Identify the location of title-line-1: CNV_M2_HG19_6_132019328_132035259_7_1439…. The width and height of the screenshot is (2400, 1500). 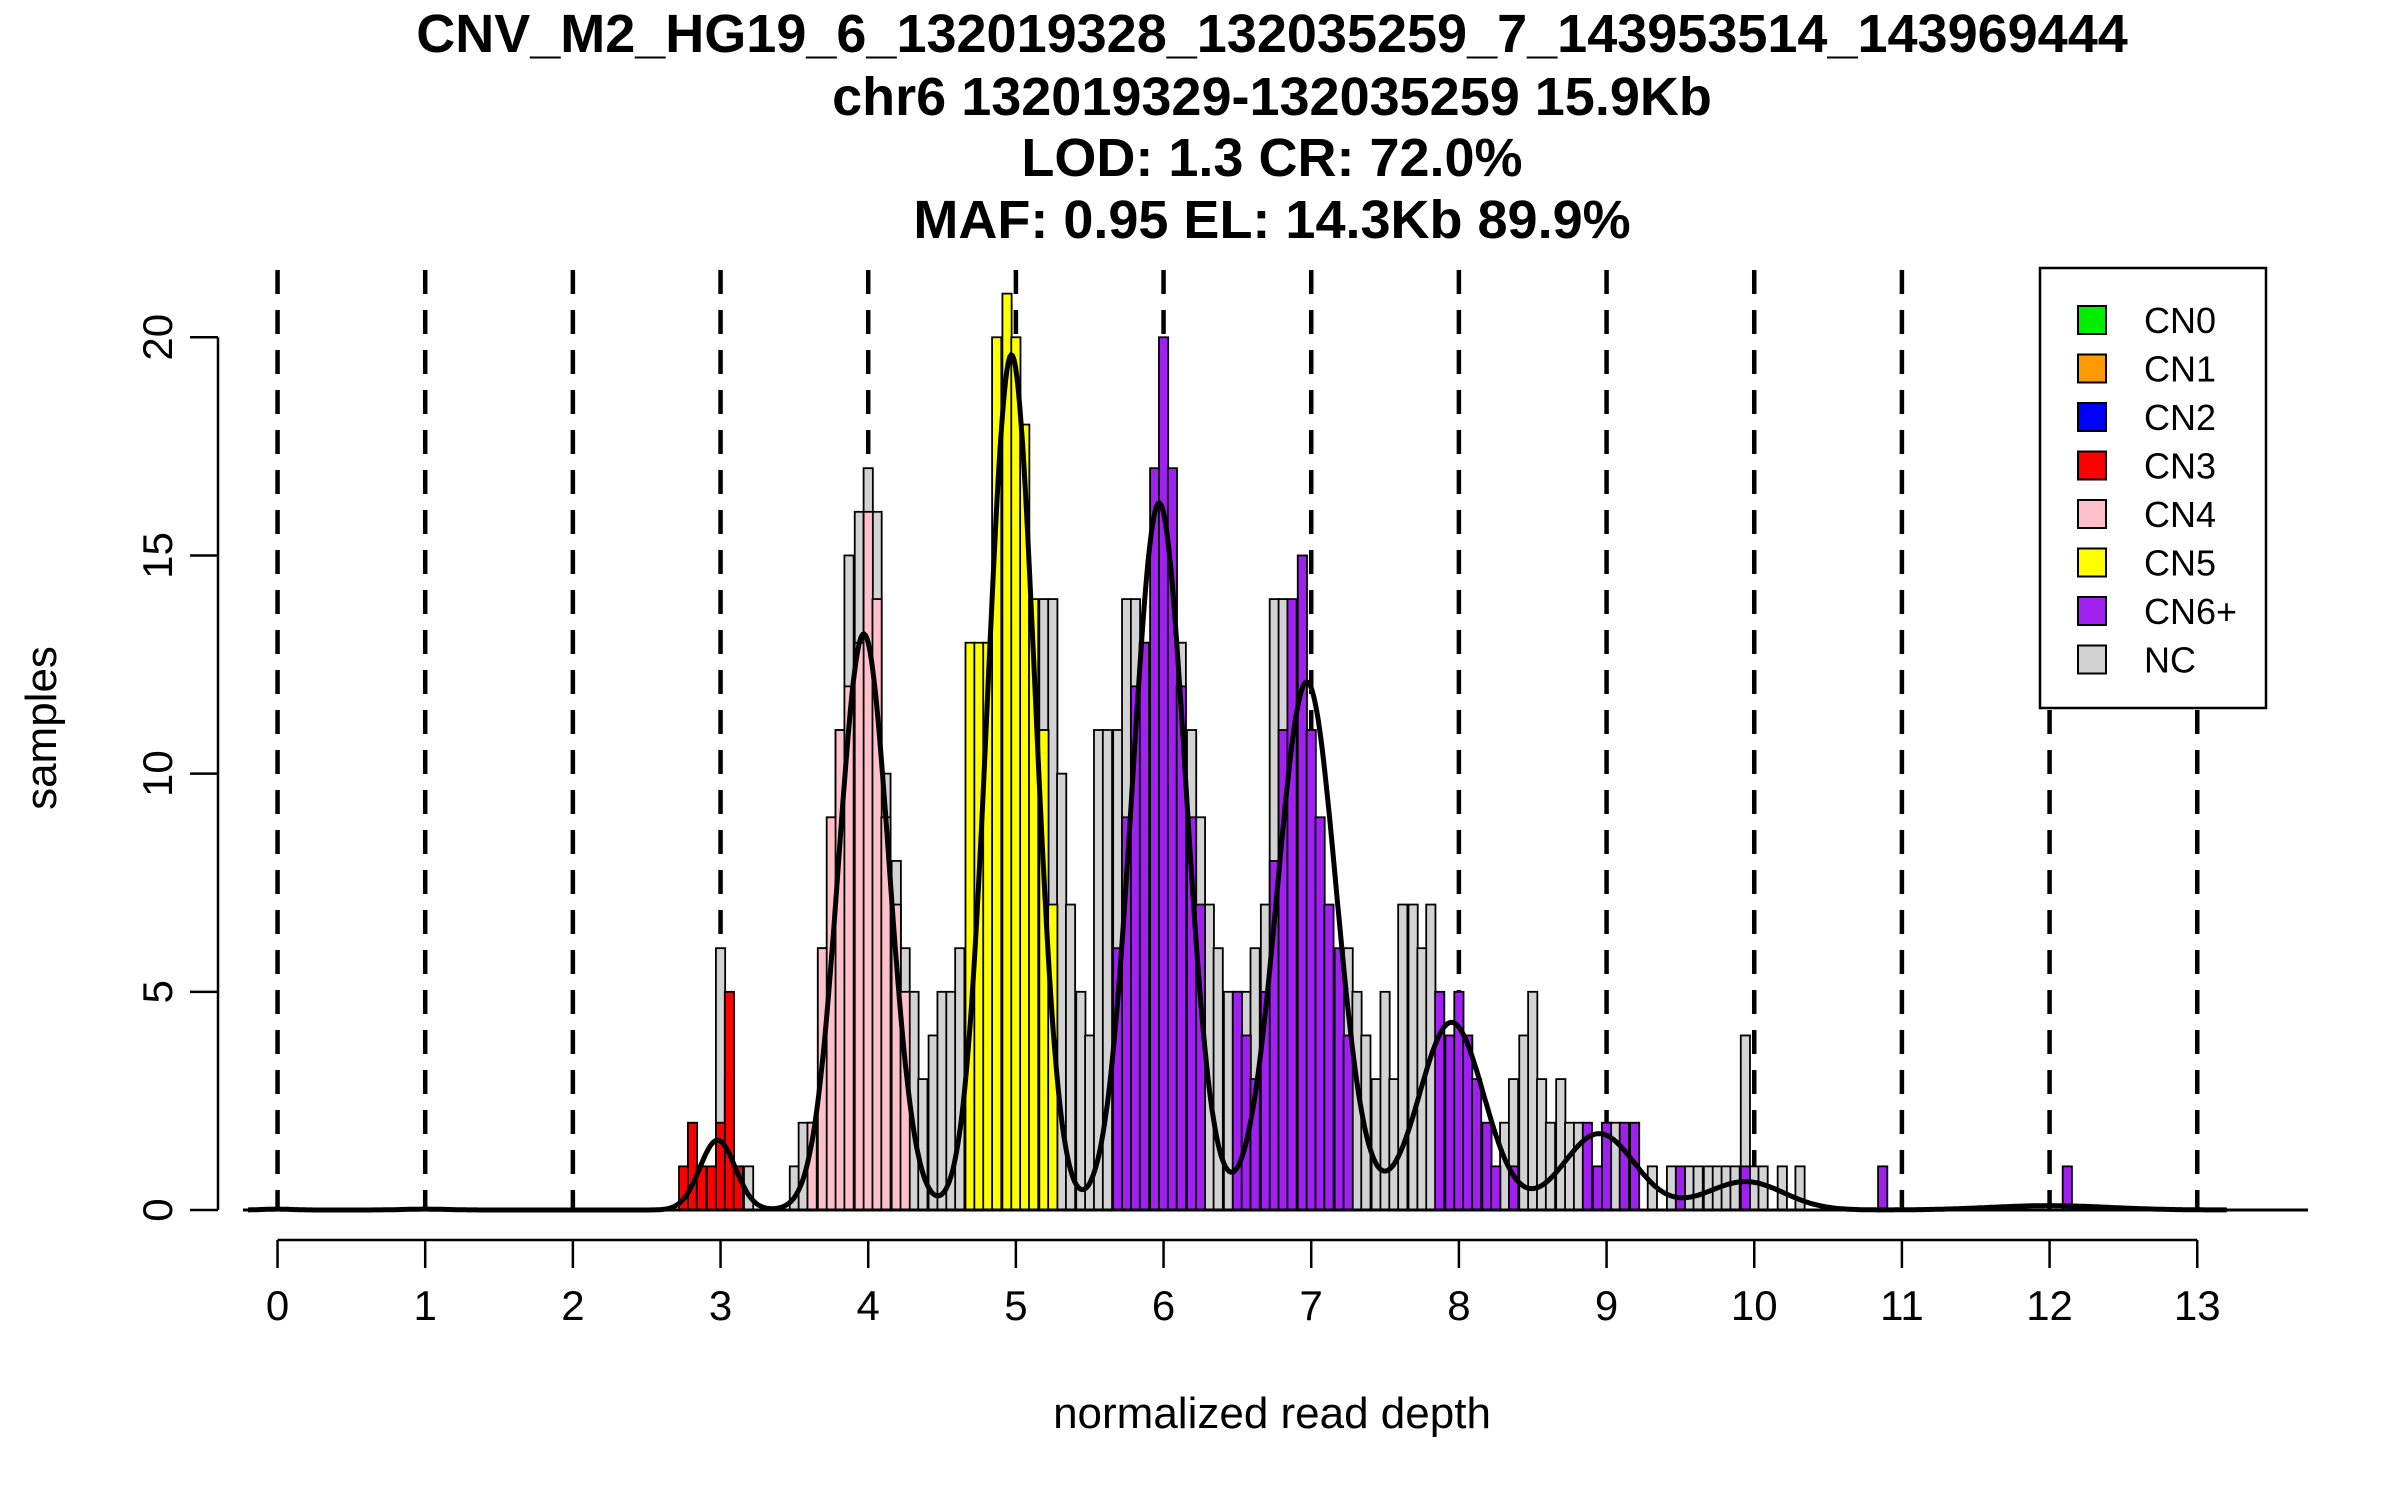
(1272, 34).